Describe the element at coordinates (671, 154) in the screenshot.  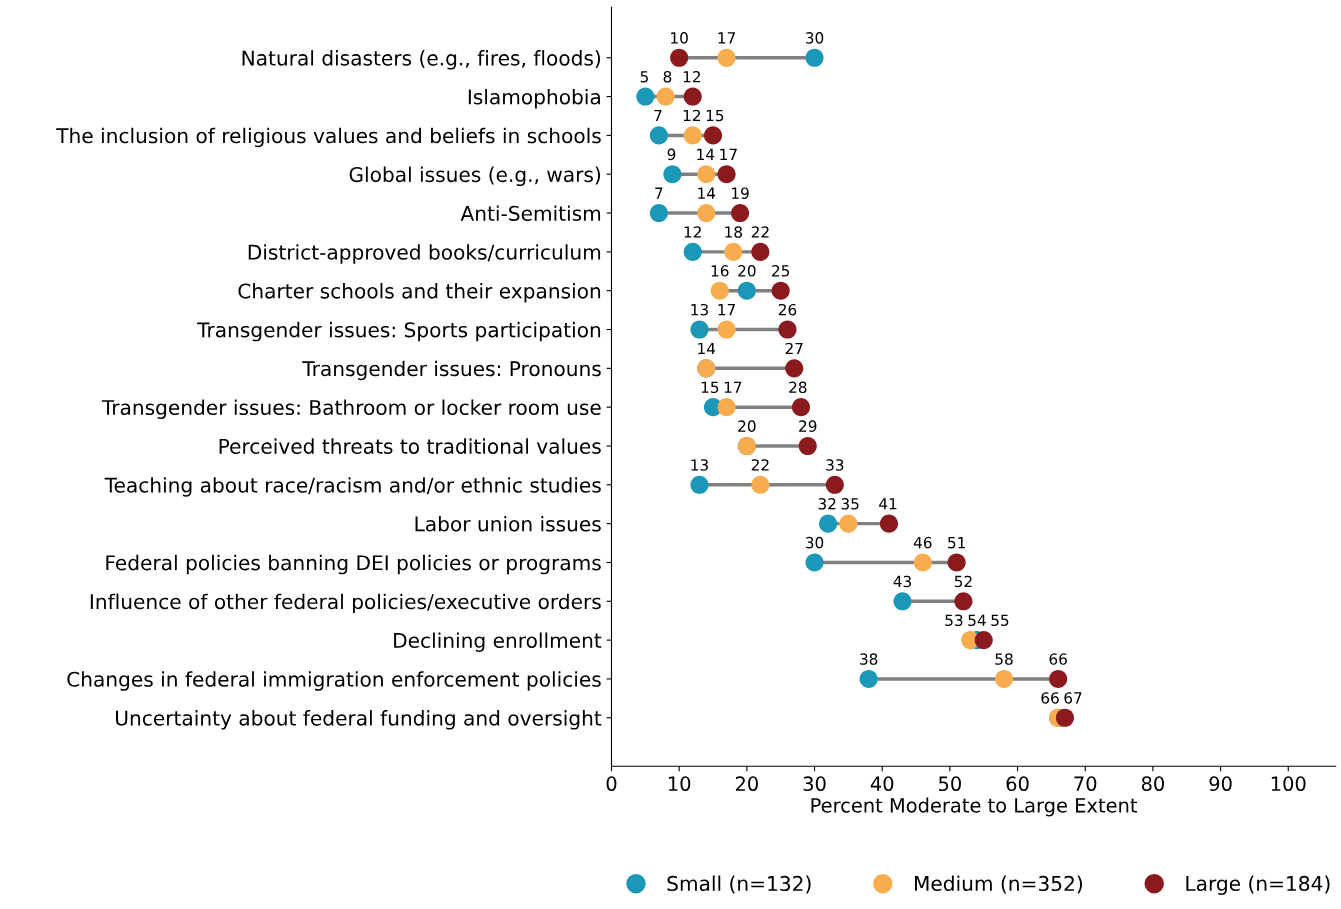
I see `data-label: 9` at that location.